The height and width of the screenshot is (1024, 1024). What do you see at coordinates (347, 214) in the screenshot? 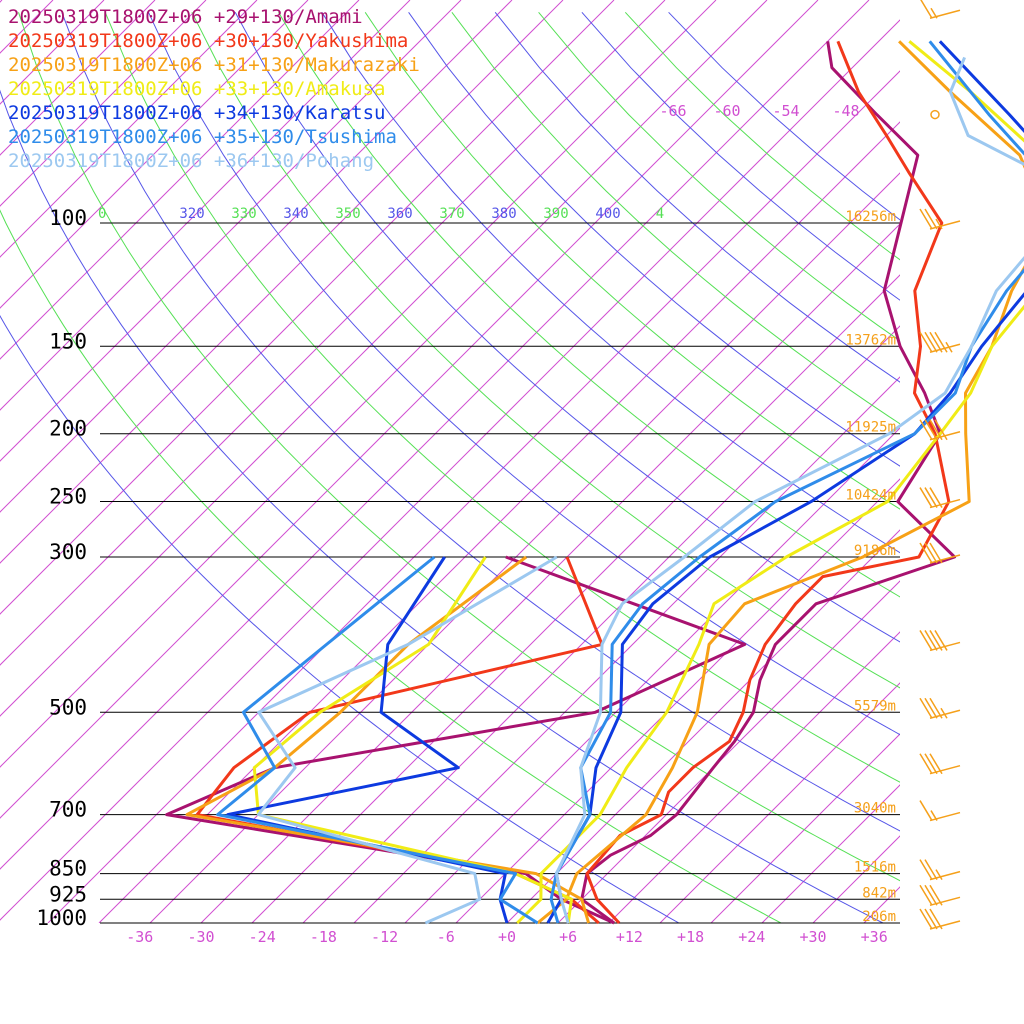
I see `theta-label: 350` at bounding box center [347, 214].